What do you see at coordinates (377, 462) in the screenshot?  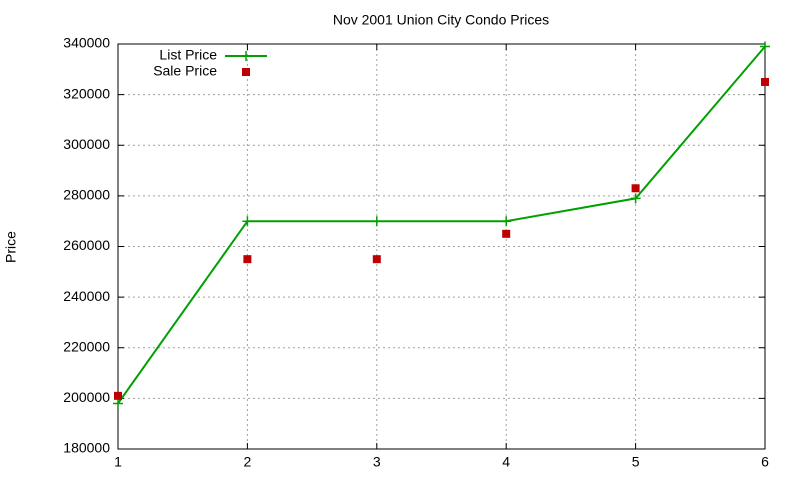 I see `x-tick-label: 3` at bounding box center [377, 462].